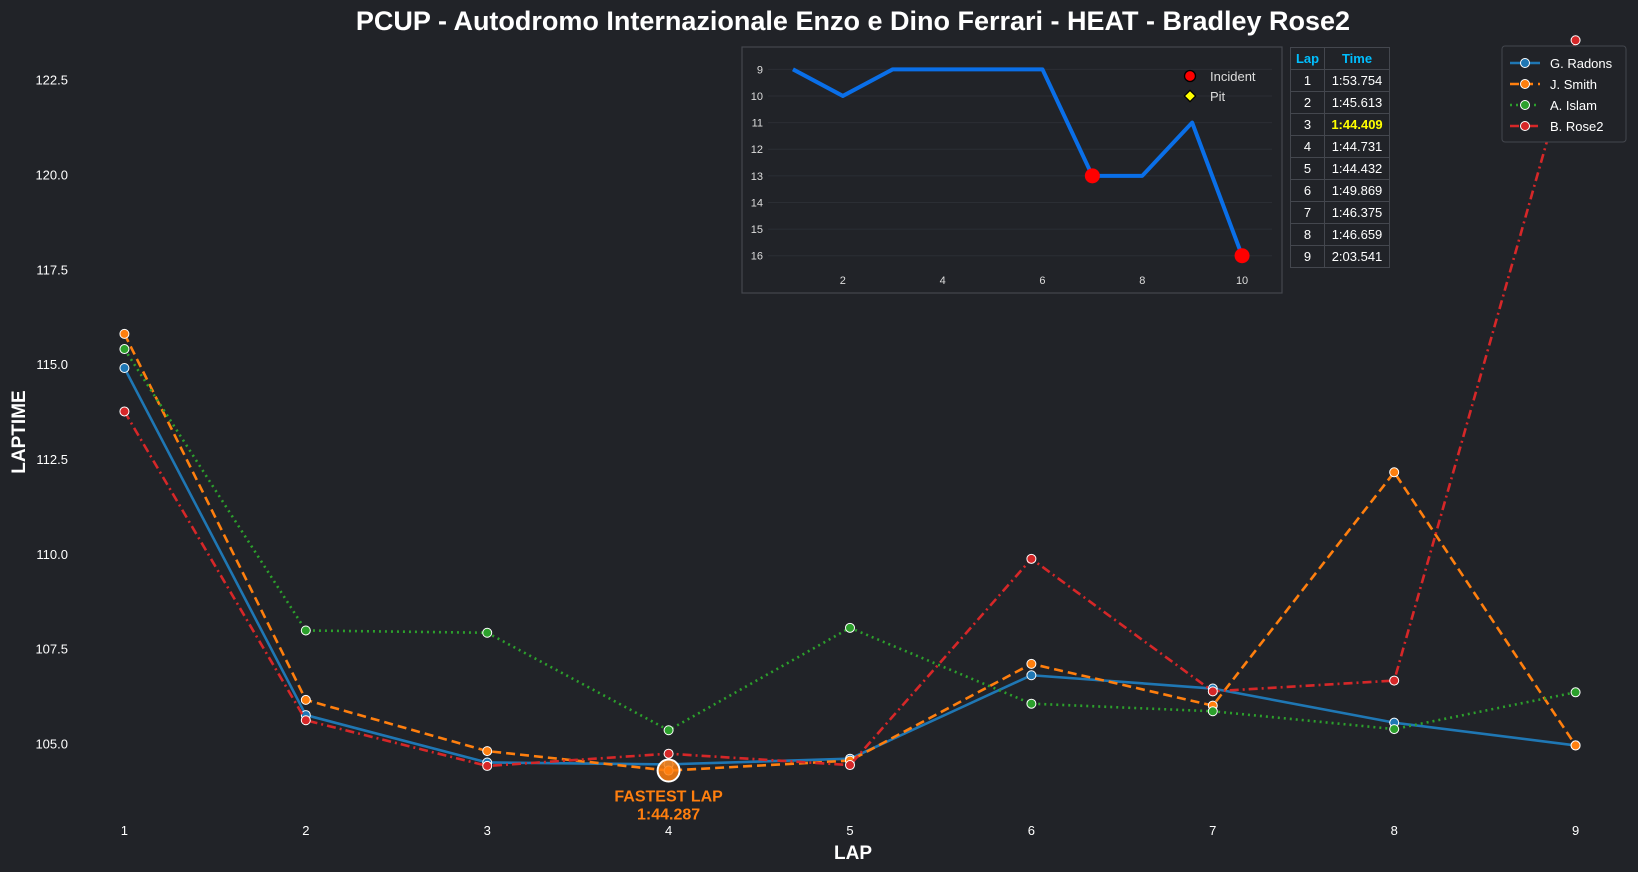 Image resolution: width=1638 pixels, height=872 pixels. What do you see at coordinates (1394, 830) in the screenshot?
I see `x-tick-label: 8` at bounding box center [1394, 830].